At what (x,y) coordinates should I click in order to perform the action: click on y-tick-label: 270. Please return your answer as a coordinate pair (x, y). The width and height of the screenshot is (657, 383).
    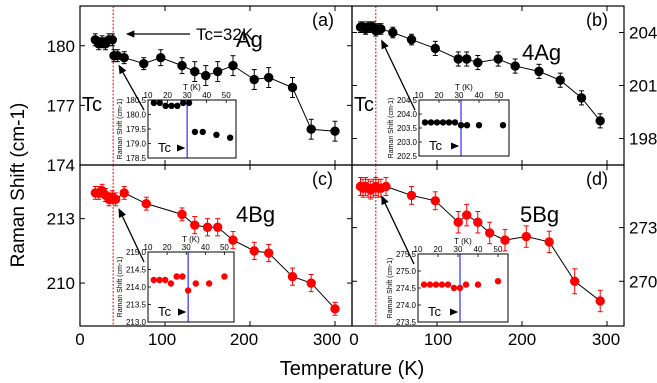
    Looking at the image, I should click on (643, 281).